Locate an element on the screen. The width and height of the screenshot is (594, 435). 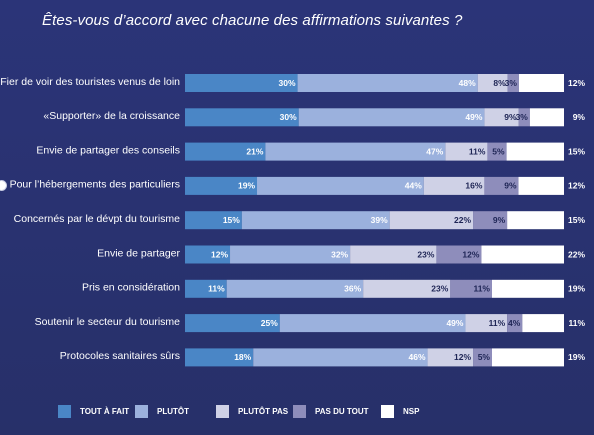
category-label: Protocoles sanitaires sûrs is located at coordinates (120, 356).